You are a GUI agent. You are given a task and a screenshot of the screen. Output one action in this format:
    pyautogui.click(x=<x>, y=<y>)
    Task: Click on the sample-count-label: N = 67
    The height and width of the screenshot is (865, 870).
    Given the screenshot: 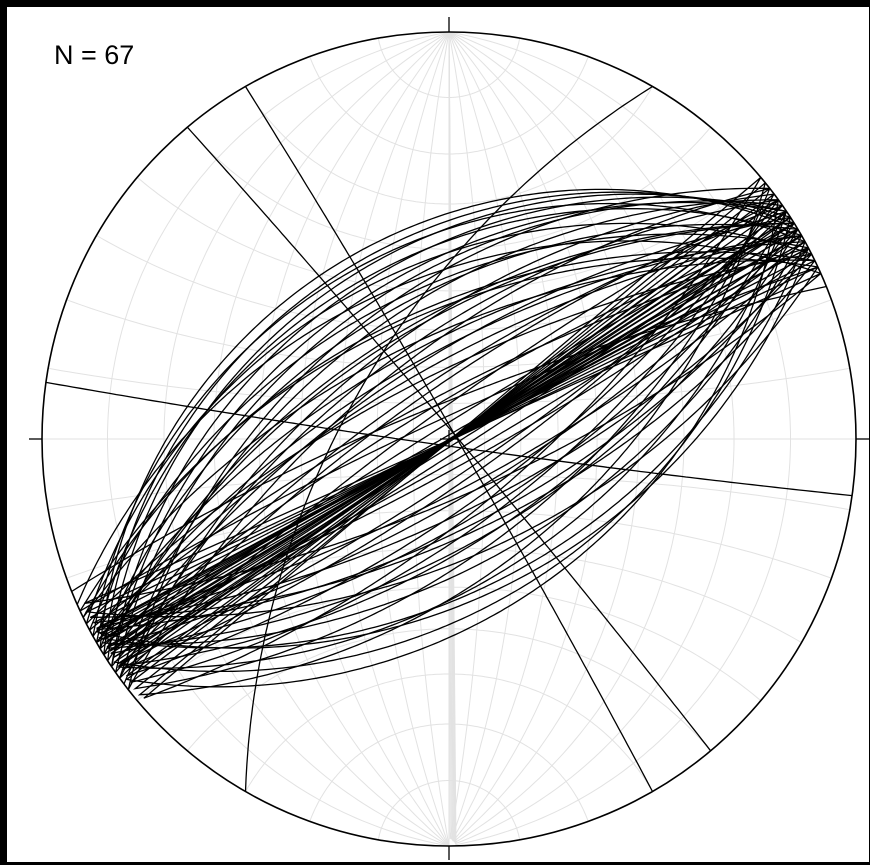 What is the action you would take?
    pyautogui.click(x=94, y=55)
    